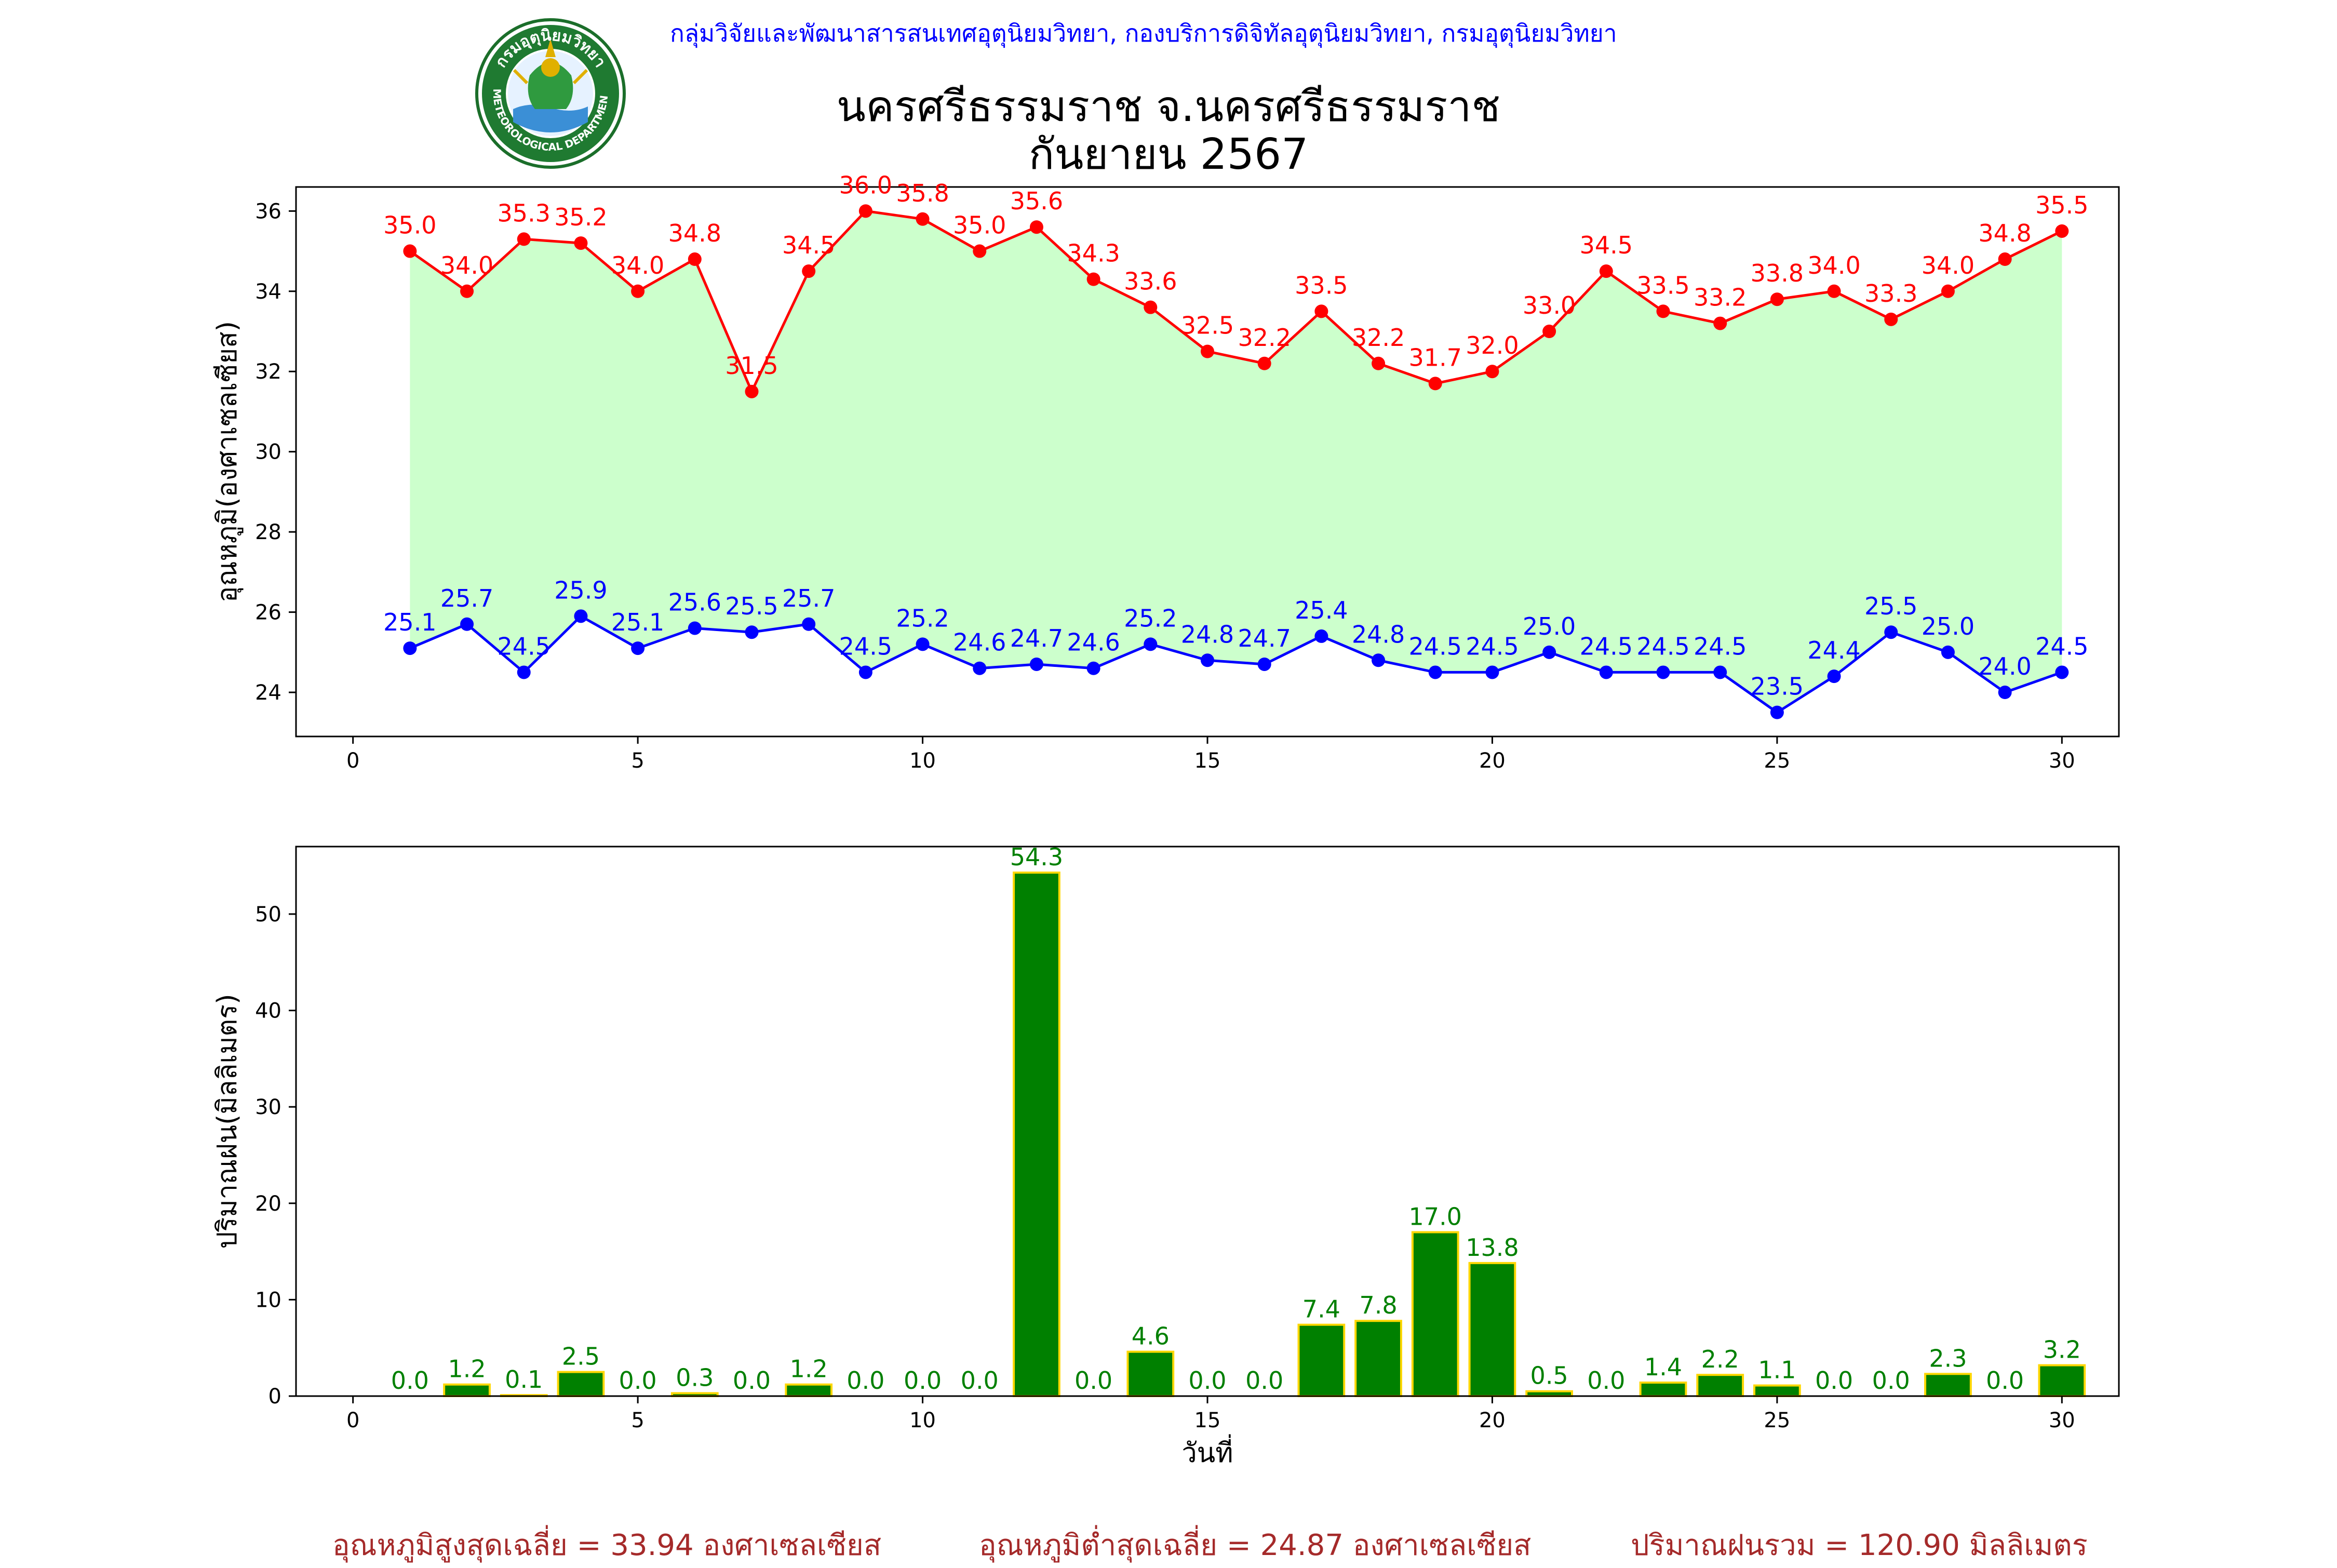 The image size is (2337, 1568). Describe the element at coordinates (228, 461) in the screenshot. I see `temperature-y-axis-label: อุณหภูมิ(องศาเซลเซียส)` at that location.